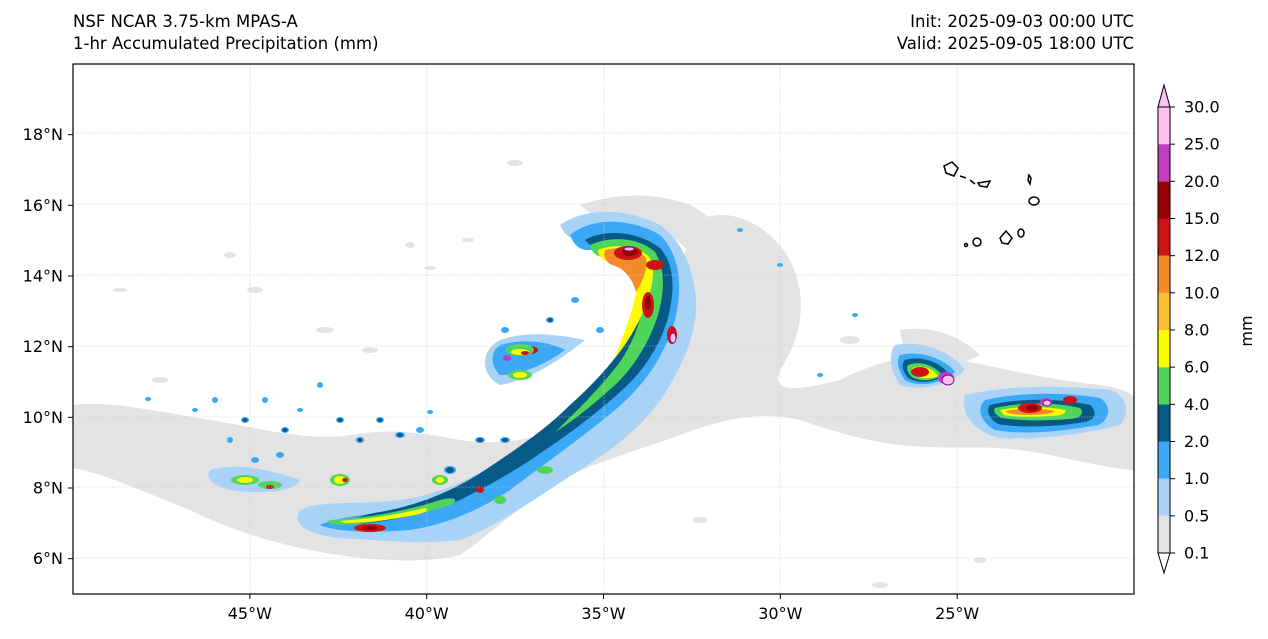  Describe the element at coordinates (780, 613) in the screenshot. I see `lon-tick-label: 30°W` at that location.